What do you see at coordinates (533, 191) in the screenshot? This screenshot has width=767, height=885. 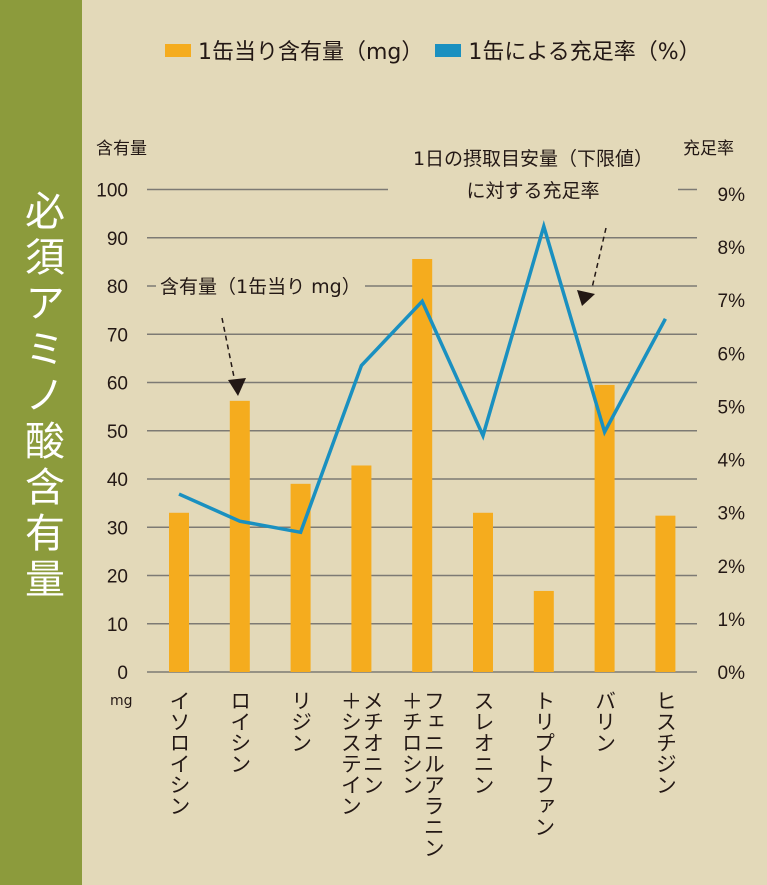 I see `line-annotation-2: に対する充足率` at bounding box center [533, 191].